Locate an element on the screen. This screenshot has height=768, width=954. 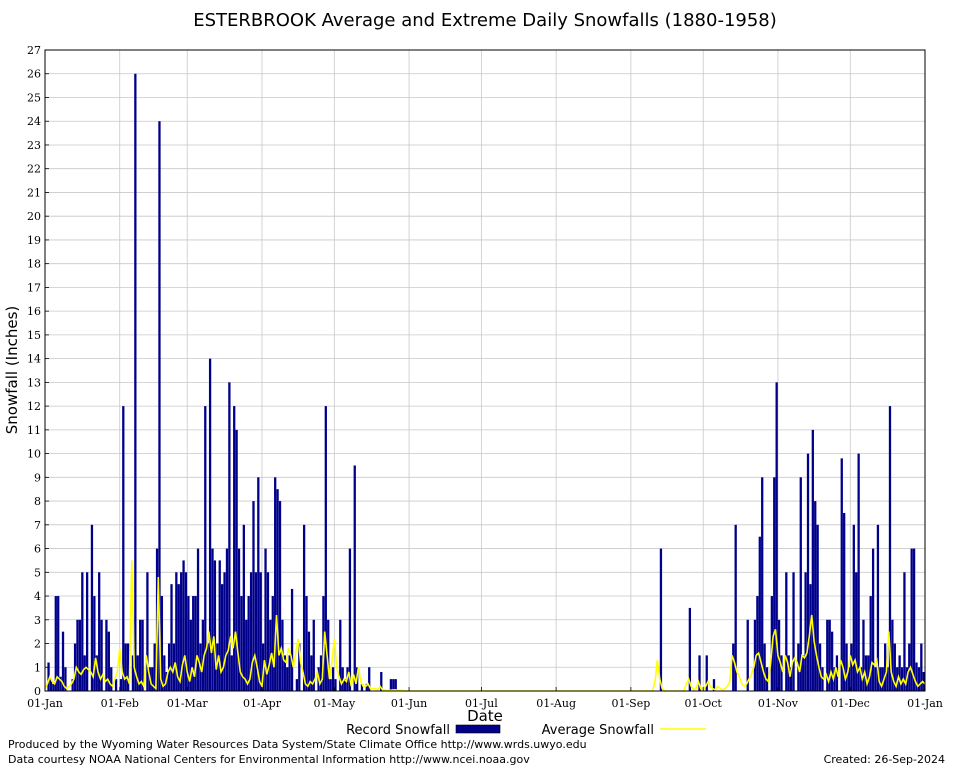
y-tick-label: 8 is located at coordinates (37, 501).